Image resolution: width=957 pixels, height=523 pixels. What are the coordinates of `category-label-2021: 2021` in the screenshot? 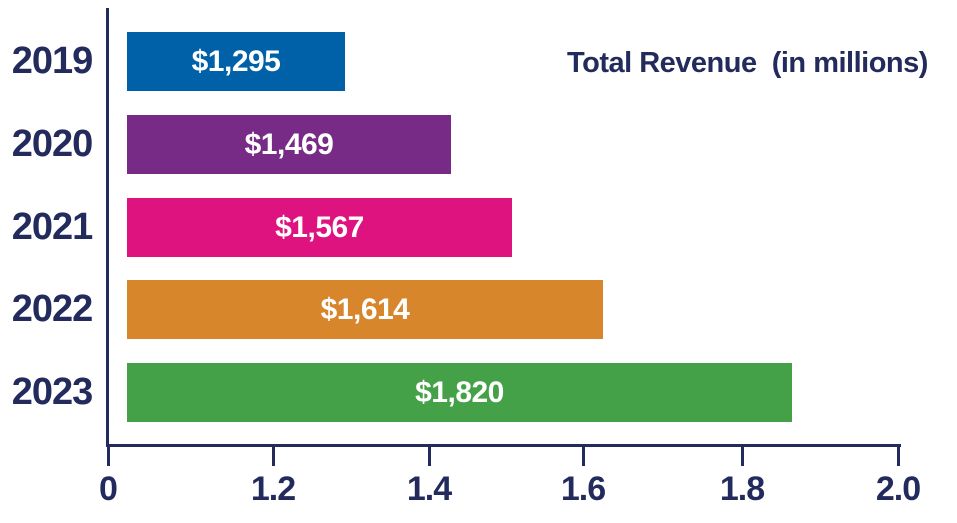 It's located at (52, 227).